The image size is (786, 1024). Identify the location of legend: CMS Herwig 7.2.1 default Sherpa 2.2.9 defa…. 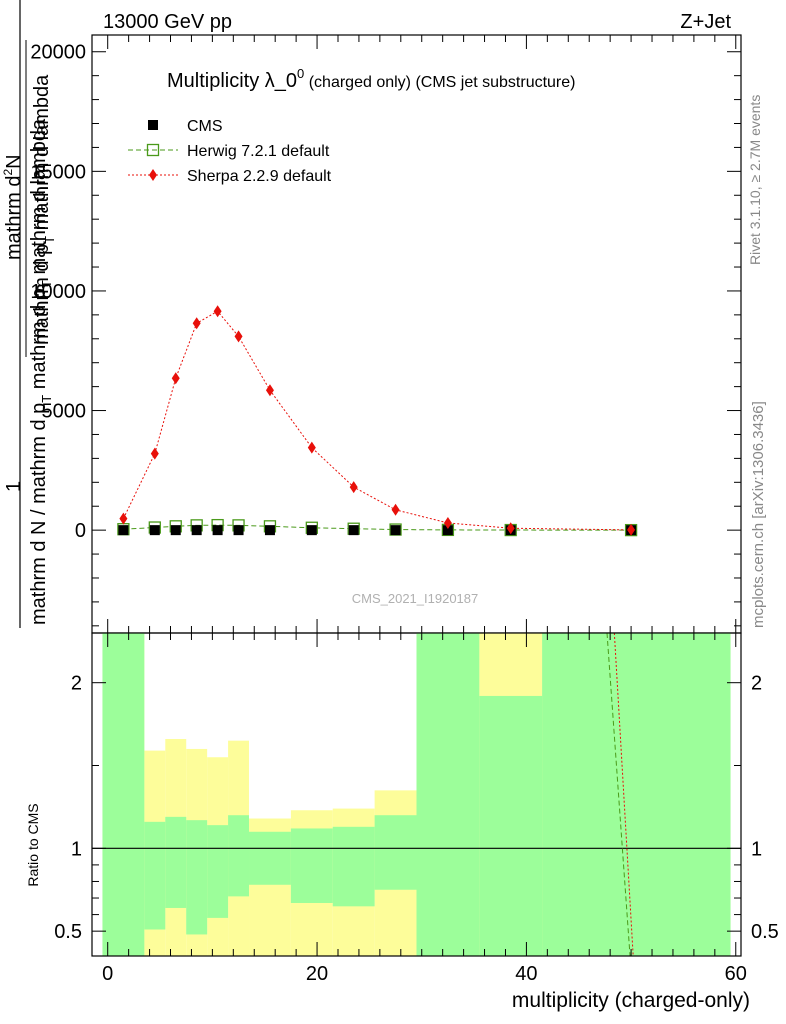
(230, 151).